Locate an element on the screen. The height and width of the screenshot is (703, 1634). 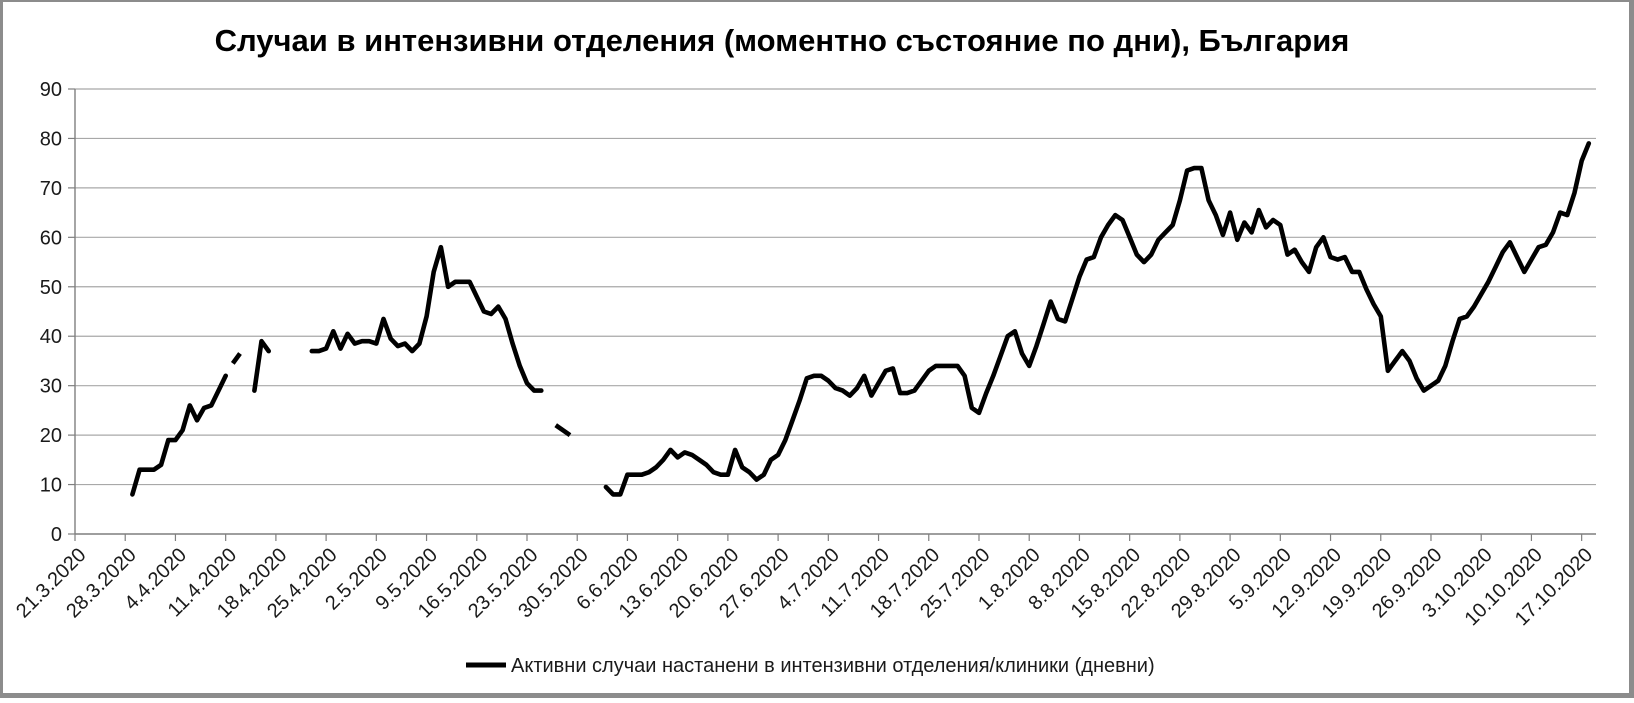
y-axis-tick-labels: 0 10 20 30 40 50 60 70 80 90 is located at coordinates (51, 312).